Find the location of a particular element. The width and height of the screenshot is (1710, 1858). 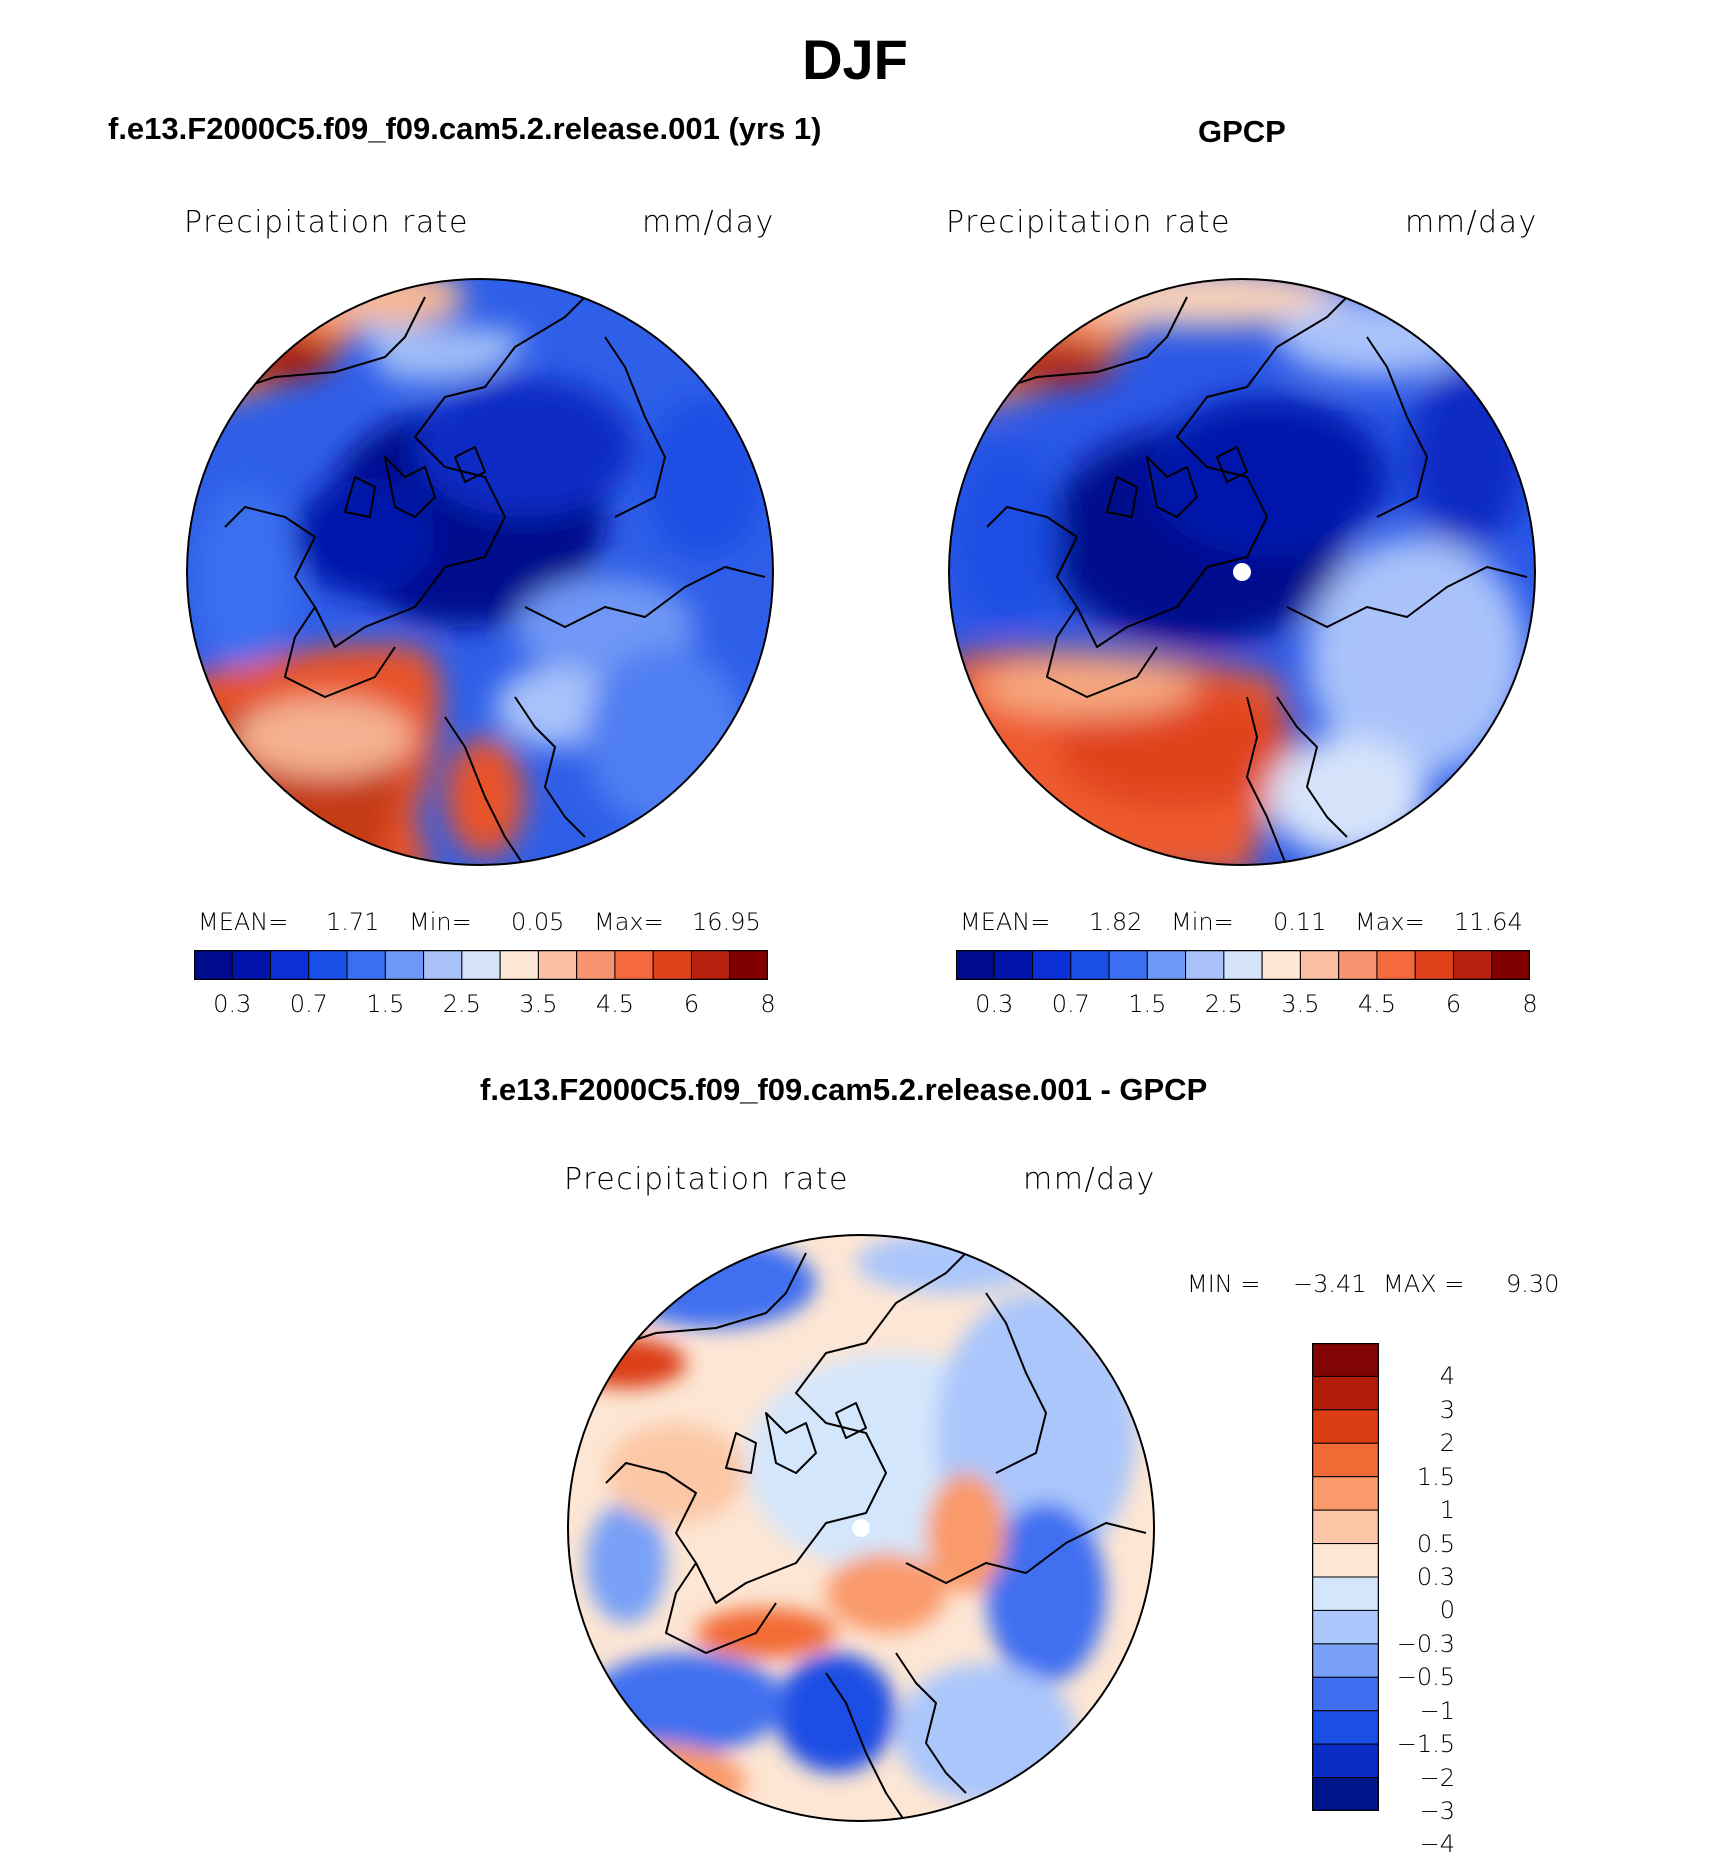

diff-colorbar-tick-label: −0.5 is located at coordinates (1425, 1677).